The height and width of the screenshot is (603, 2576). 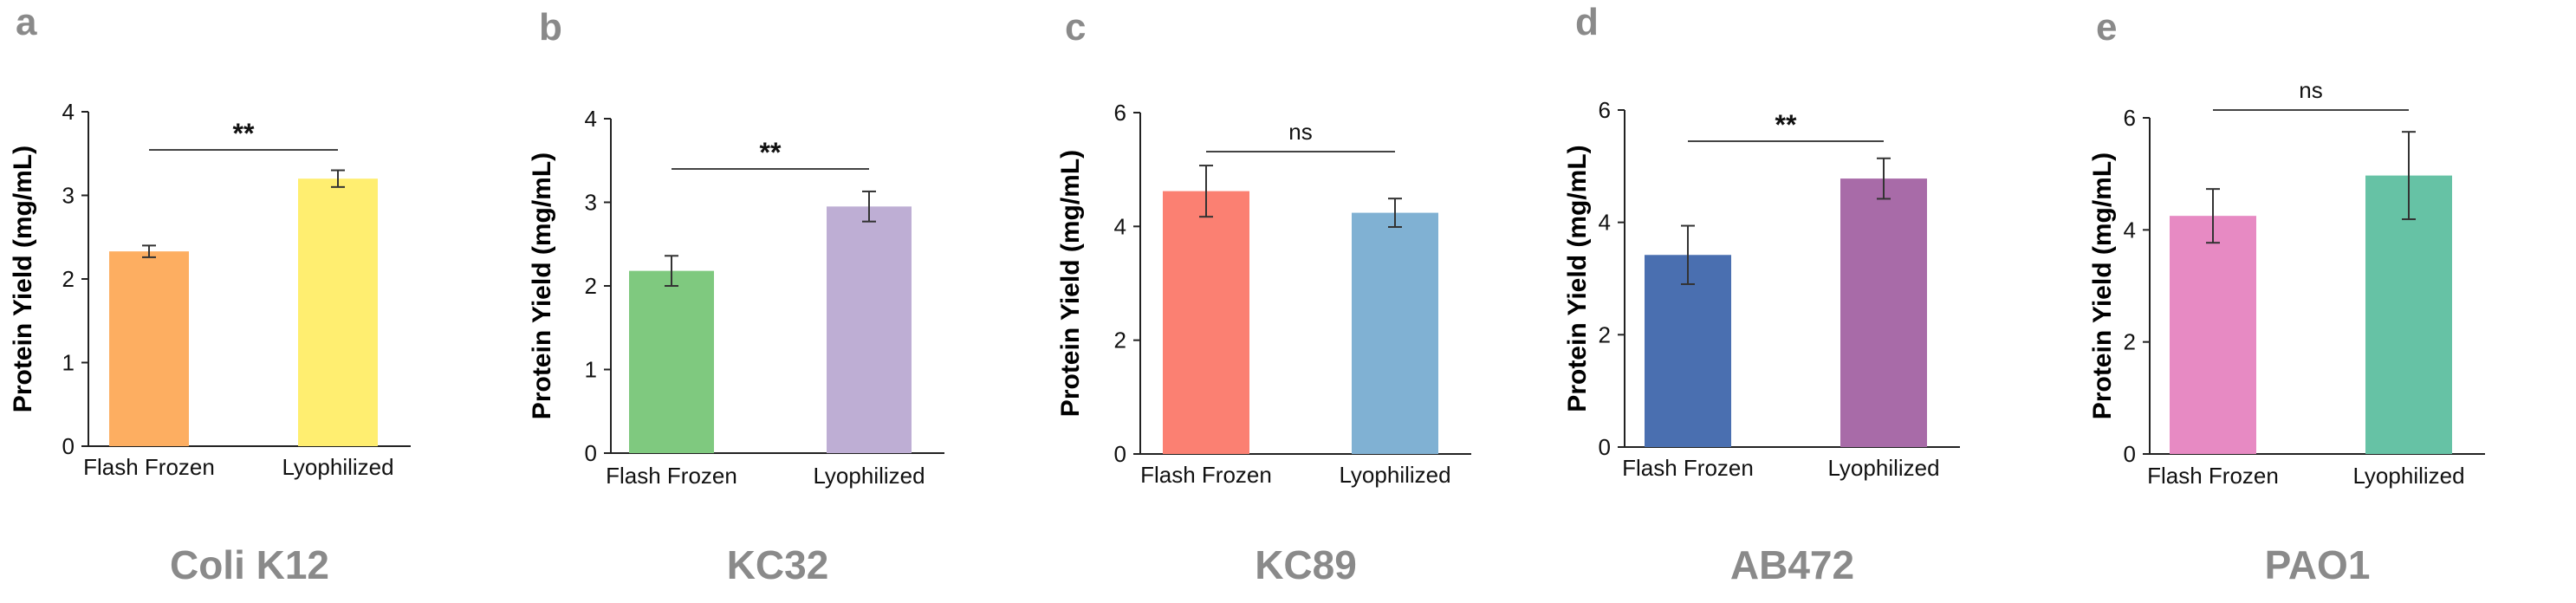 What do you see at coordinates (1076, 28) in the screenshot?
I see `panel-label: c` at bounding box center [1076, 28].